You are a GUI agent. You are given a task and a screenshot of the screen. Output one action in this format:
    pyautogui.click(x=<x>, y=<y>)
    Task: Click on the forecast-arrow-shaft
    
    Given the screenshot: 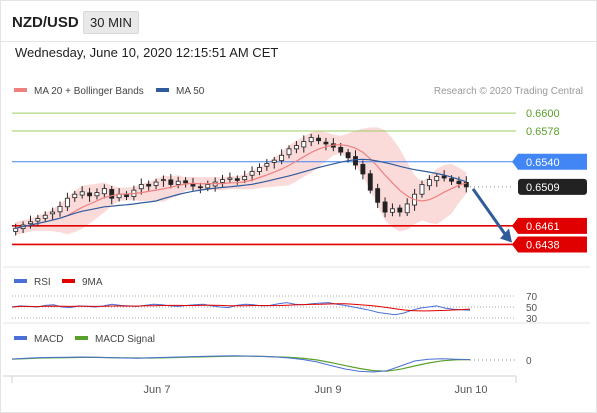 What is the action you would take?
    pyautogui.click(x=489, y=212)
    